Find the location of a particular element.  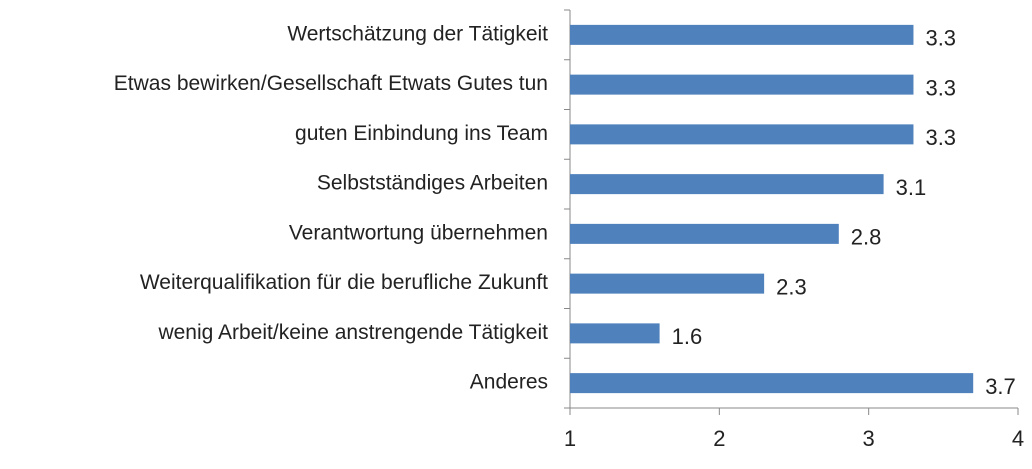

x-tick-label: 3 is located at coordinates (869, 438).